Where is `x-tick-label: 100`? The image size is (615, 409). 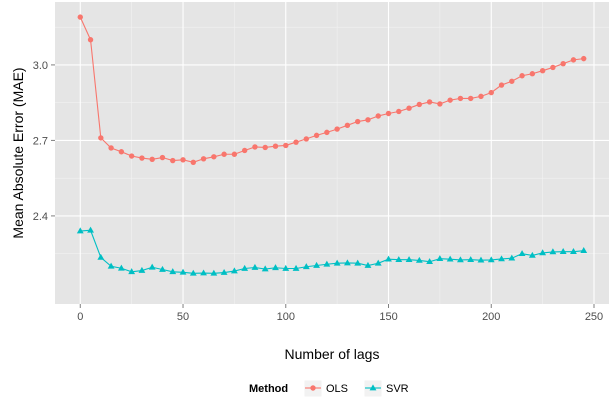 x-tick-label: 100 is located at coordinates (286, 317).